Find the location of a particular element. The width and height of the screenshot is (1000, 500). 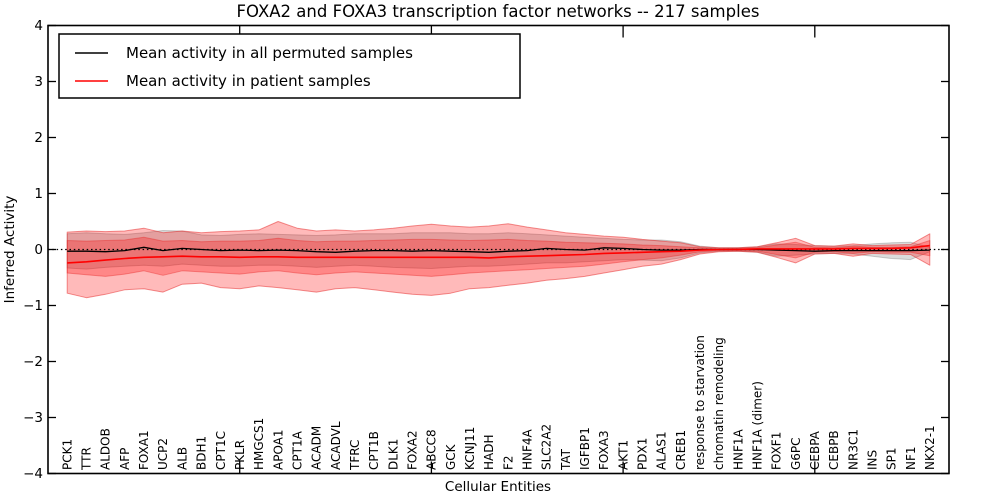

y-tick-labels: 4 3 2 1 0 −1 −2 −3 −4 is located at coordinates (33, 250).